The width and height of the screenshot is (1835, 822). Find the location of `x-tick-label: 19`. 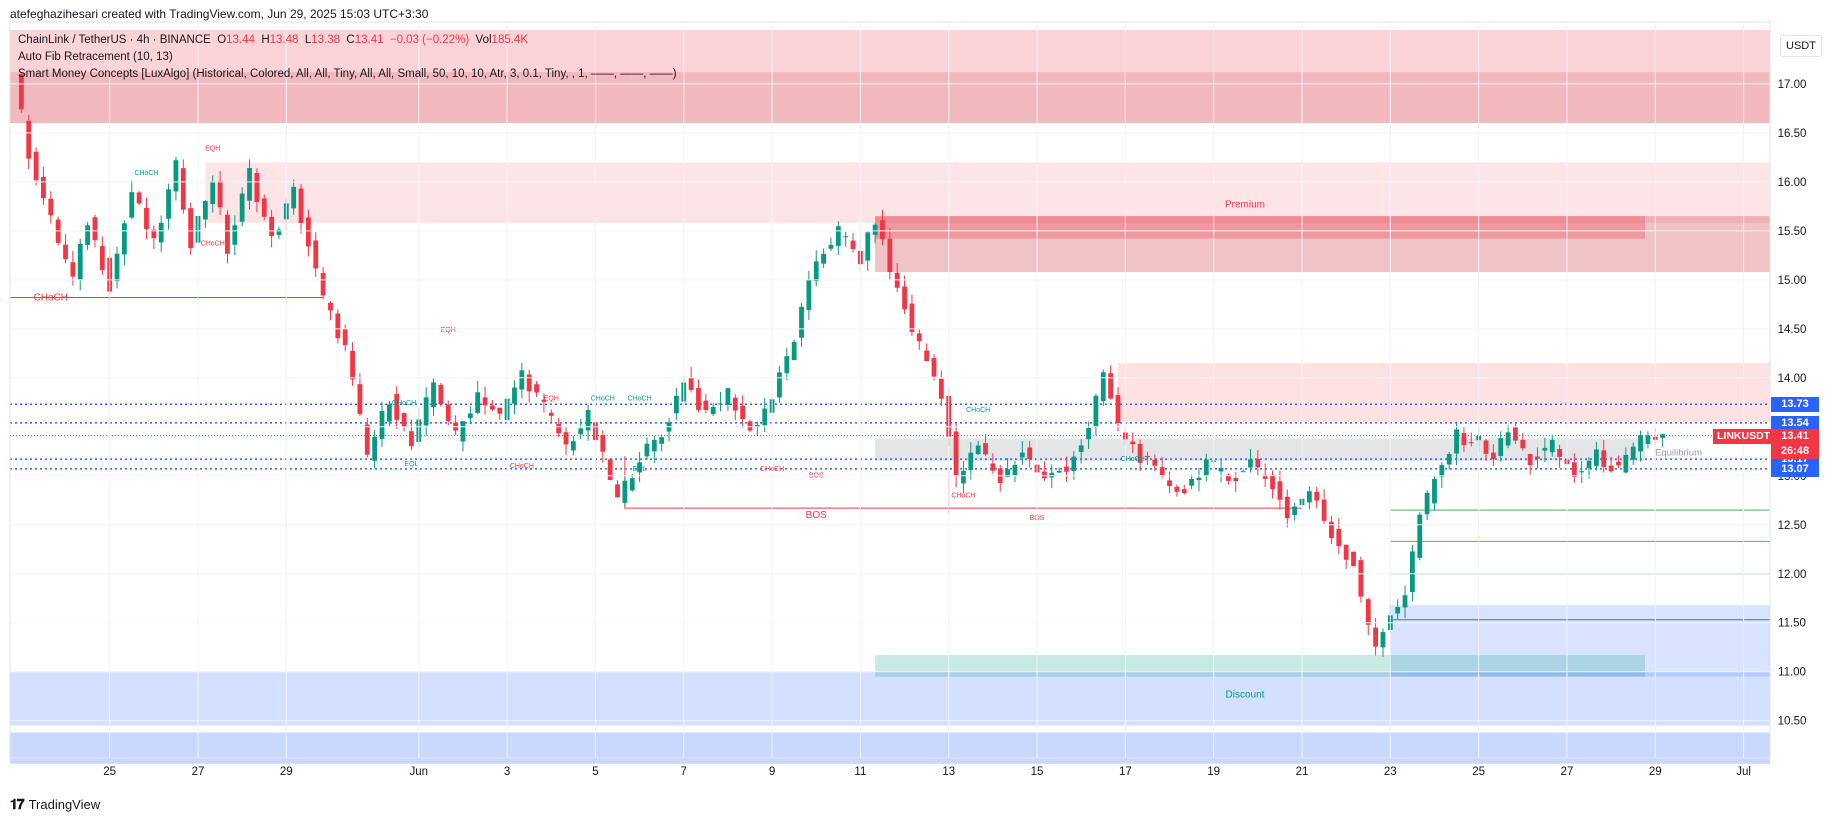

x-tick-label: 19 is located at coordinates (1213, 772).